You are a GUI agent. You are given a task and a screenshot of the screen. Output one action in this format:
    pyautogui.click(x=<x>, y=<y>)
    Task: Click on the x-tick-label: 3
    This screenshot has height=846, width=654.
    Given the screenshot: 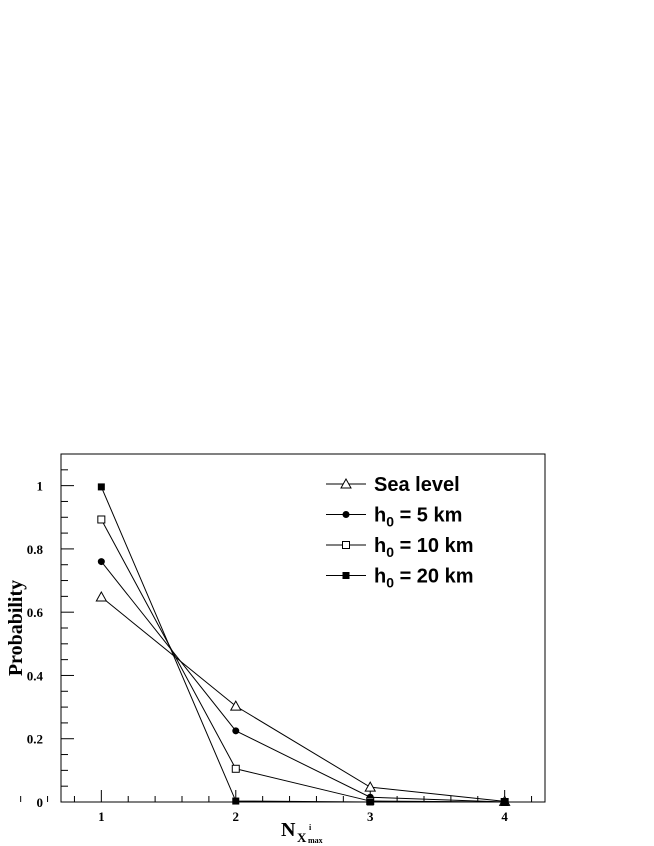 What is the action you would take?
    pyautogui.click(x=370, y=816)
    